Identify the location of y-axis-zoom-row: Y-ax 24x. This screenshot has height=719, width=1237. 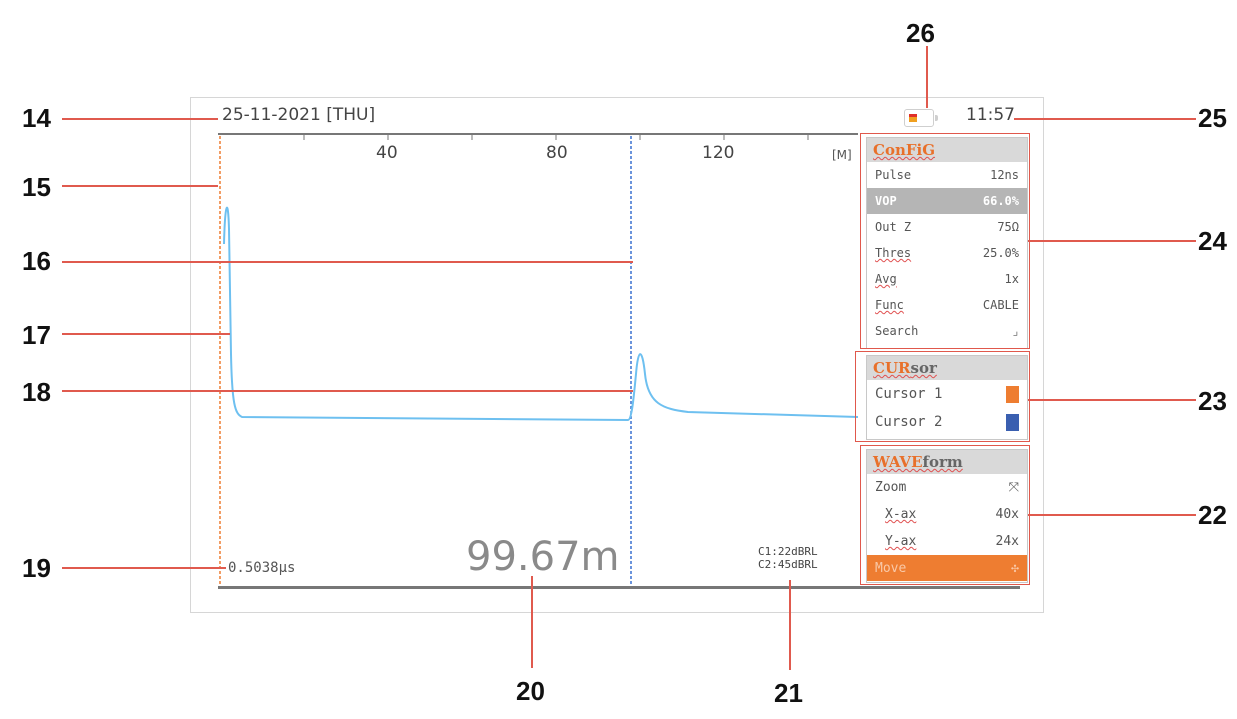
(952, 541).